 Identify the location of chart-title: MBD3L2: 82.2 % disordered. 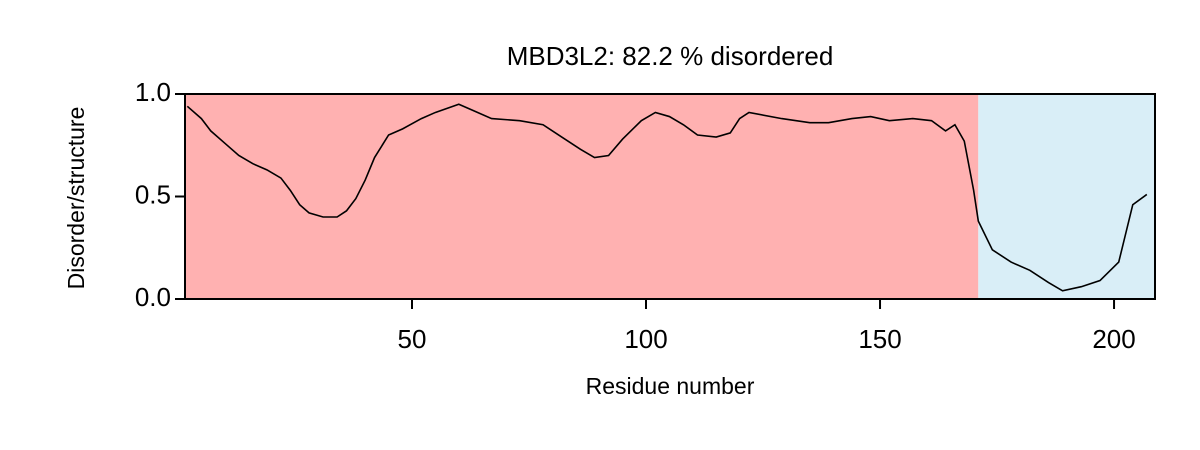
(670, 56).